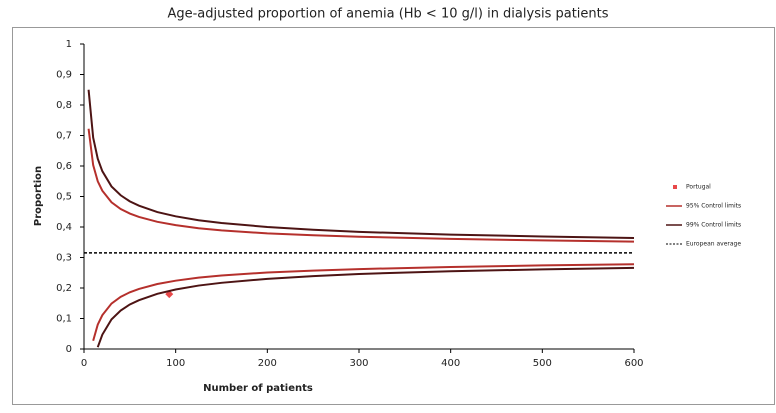 This screenshot has height=413, width=776. What do you see at coordinates (64, 288) in the screenshot?
I see `y-tick-label: 0,2` at bounding box center [64, 288].